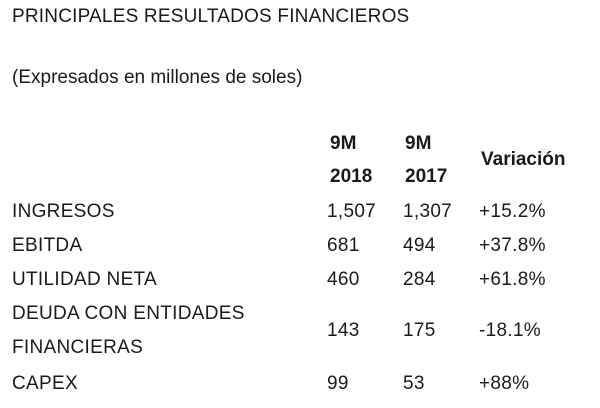 Image resolution: width=600 pixels, height=408 pixels. What do you see at coordinates (510, 330) in the screenshot?
I see `row-deuda-variacion: -18.1%` at bounding box center [510, 330].